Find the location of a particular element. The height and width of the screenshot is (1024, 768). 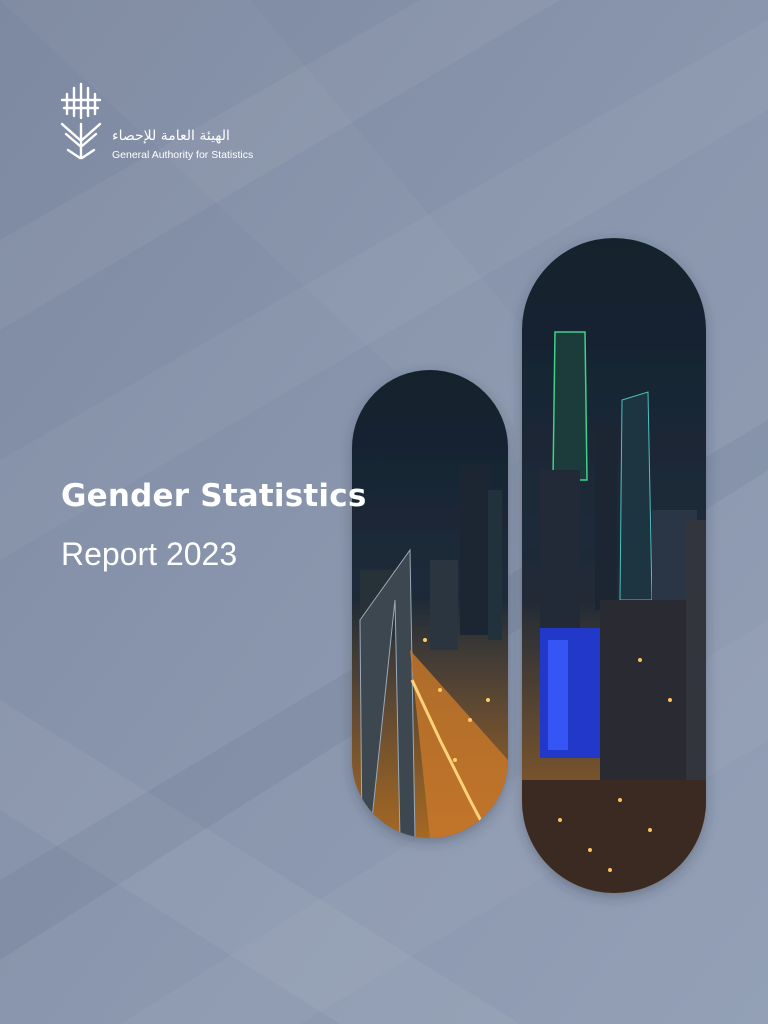

photo-left is located at coordinates (430, 604).